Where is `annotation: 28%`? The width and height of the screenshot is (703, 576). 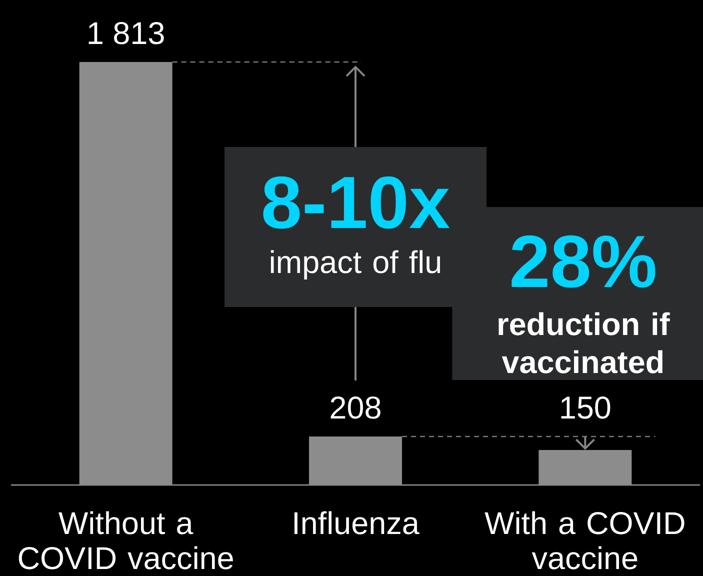 annotation: 28% is located at coordinates (584, 261).